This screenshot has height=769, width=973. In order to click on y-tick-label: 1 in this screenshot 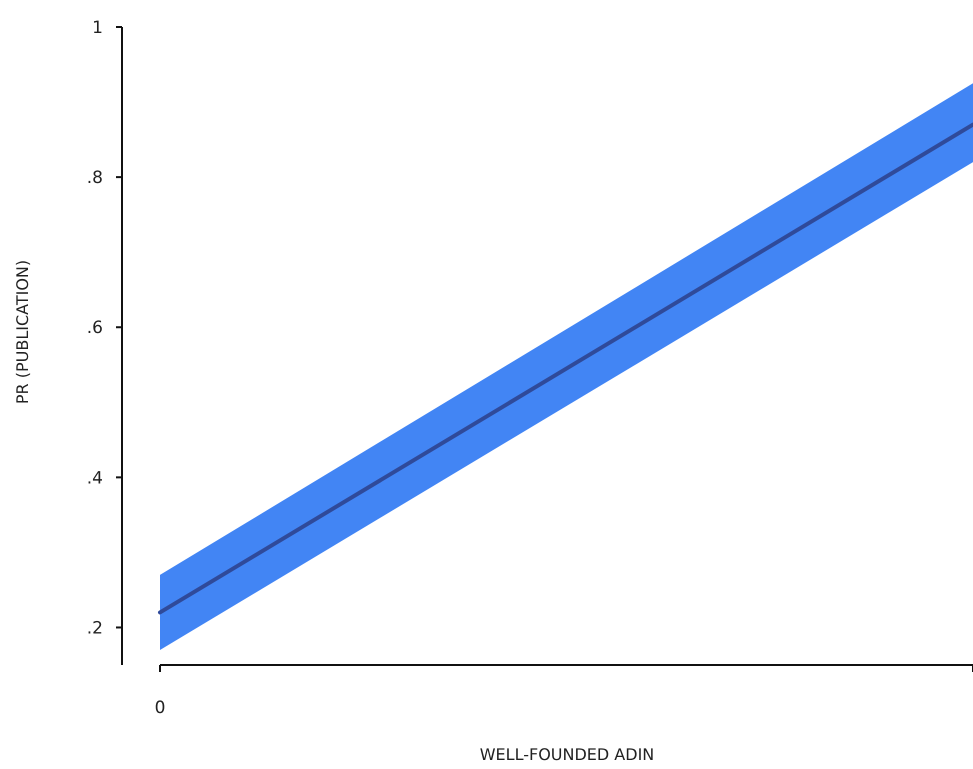, I will do `click(97, 28)`.